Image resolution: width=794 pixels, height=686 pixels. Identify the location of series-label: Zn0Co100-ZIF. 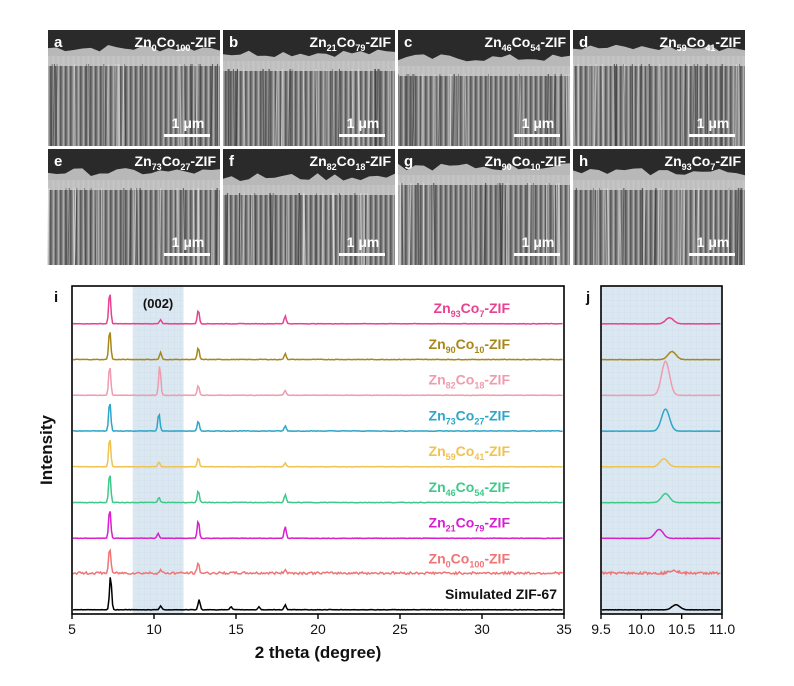
(470, 559).